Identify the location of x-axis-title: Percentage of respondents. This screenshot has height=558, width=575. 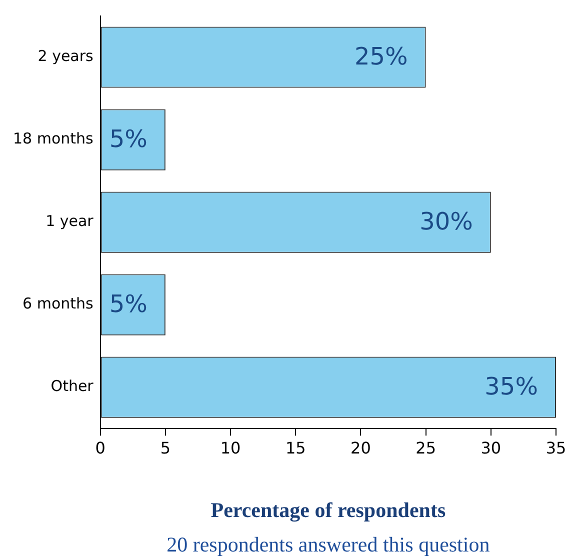
(328, 510).